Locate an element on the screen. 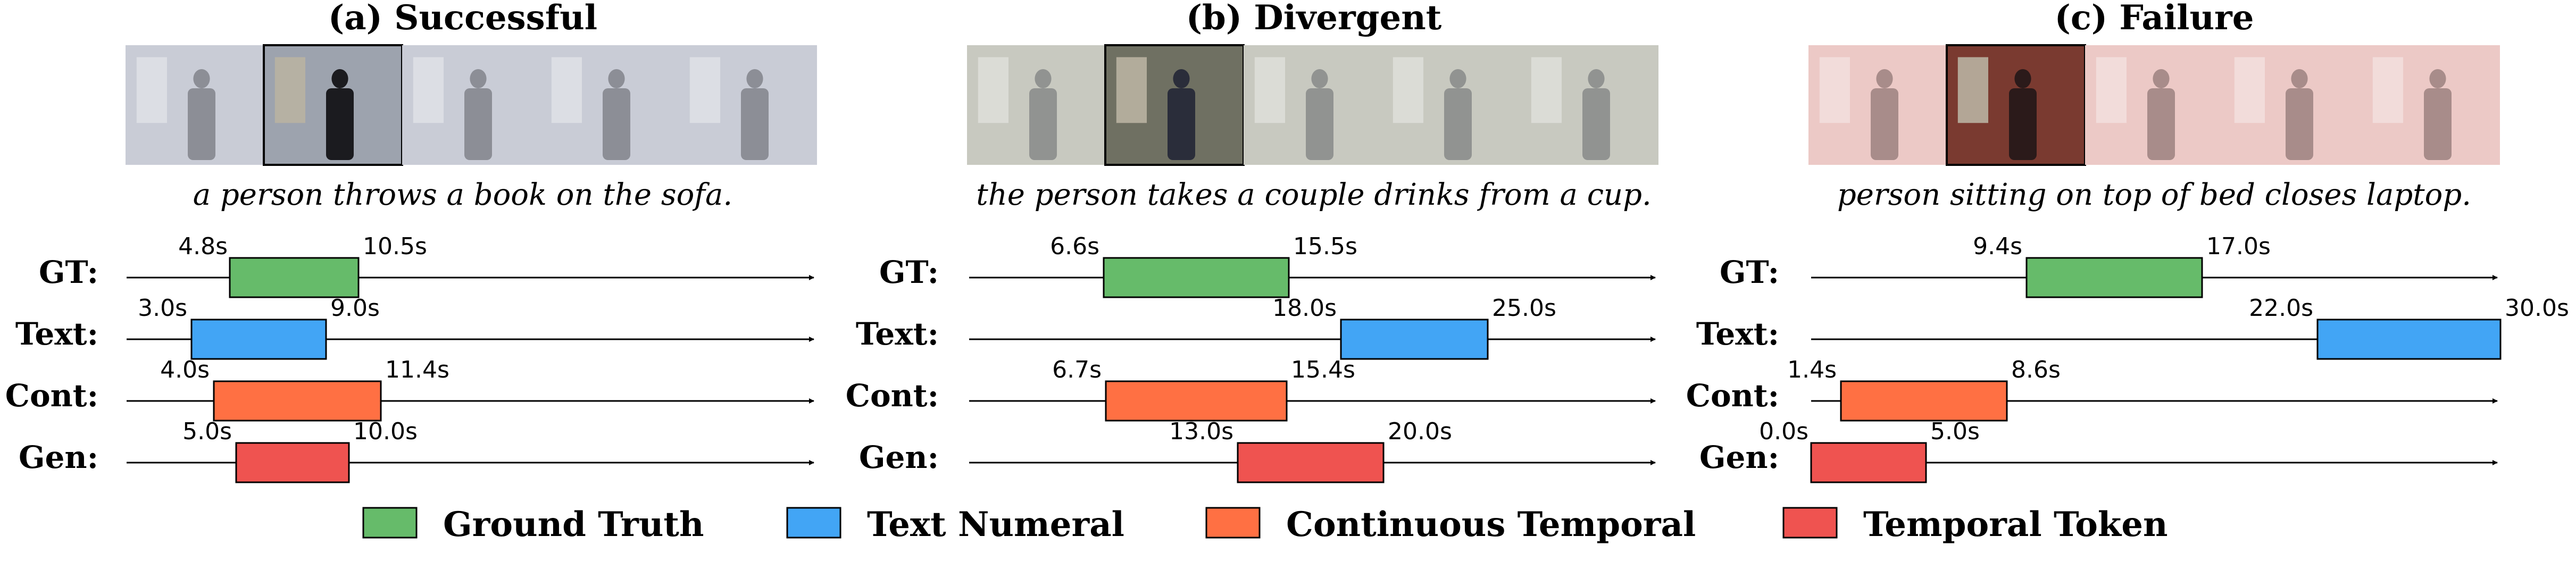  start-time-text: 3.0s is located at coordinates (163, 308).